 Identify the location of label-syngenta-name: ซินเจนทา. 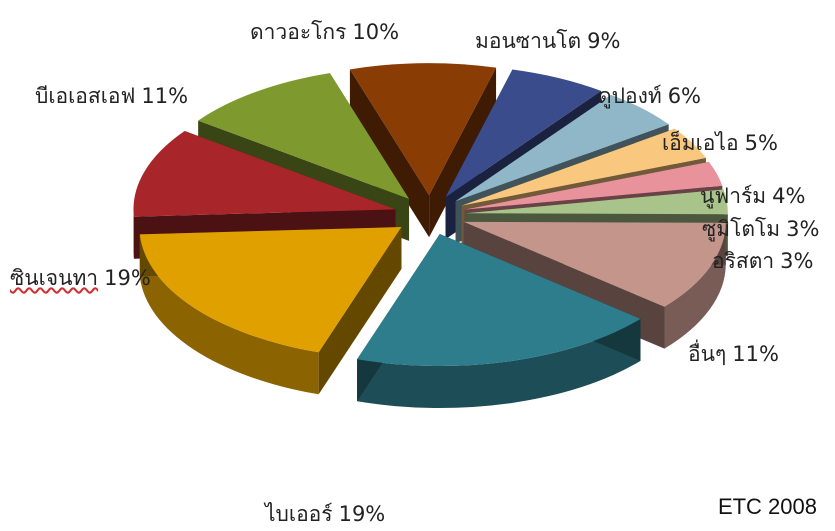
(54, 278).